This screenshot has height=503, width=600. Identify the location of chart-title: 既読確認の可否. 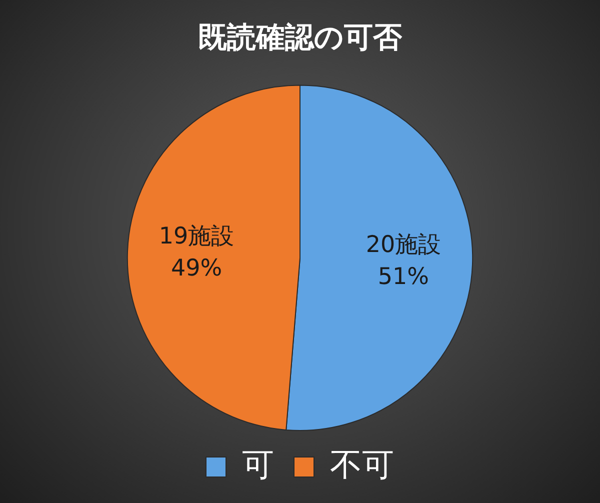
(300, 37).